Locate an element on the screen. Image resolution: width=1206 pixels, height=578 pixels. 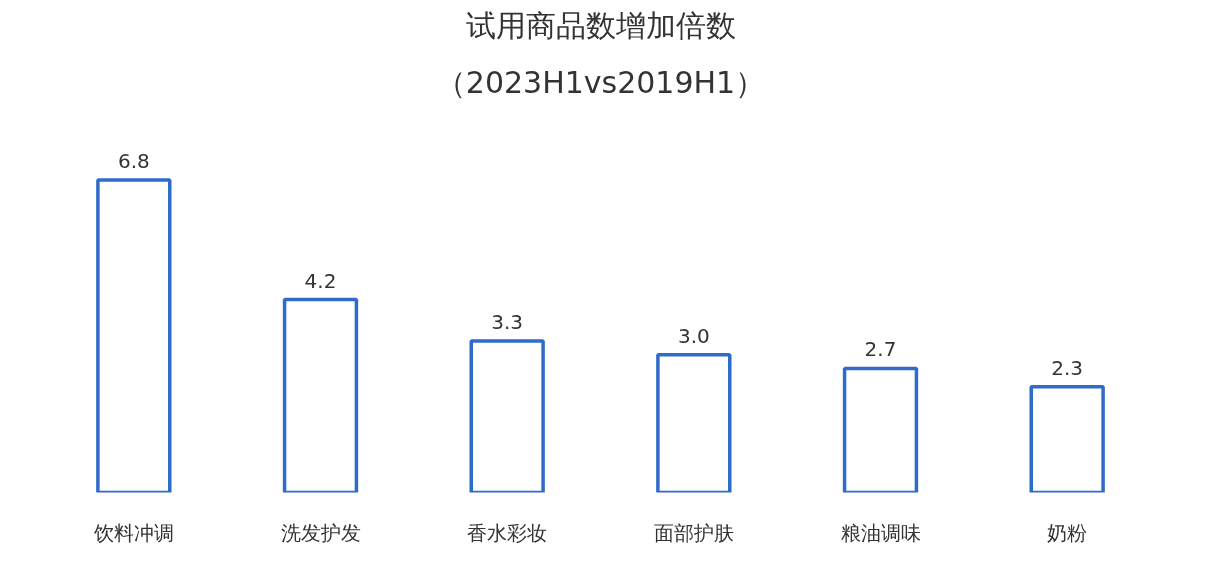
data-label: 4.2 is located at coordinates (320, 280).